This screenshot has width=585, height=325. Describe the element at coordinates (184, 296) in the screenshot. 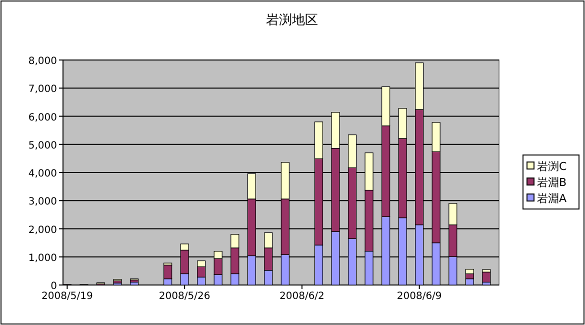

I see `x-tick-label: 2008/5/26` at that location.